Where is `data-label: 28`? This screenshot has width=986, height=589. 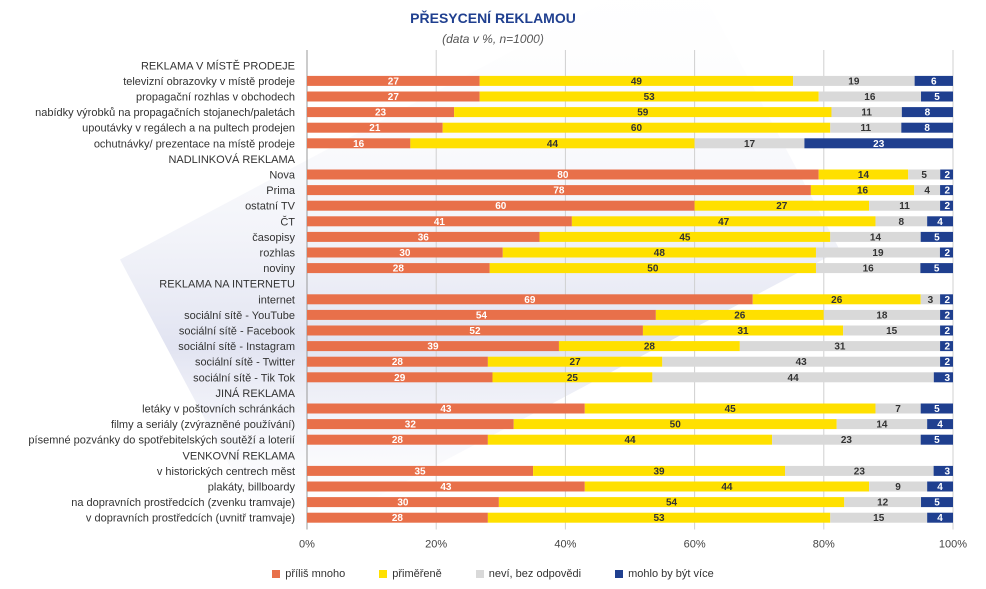
data-label: 28 is located at coordinates (398, 518).